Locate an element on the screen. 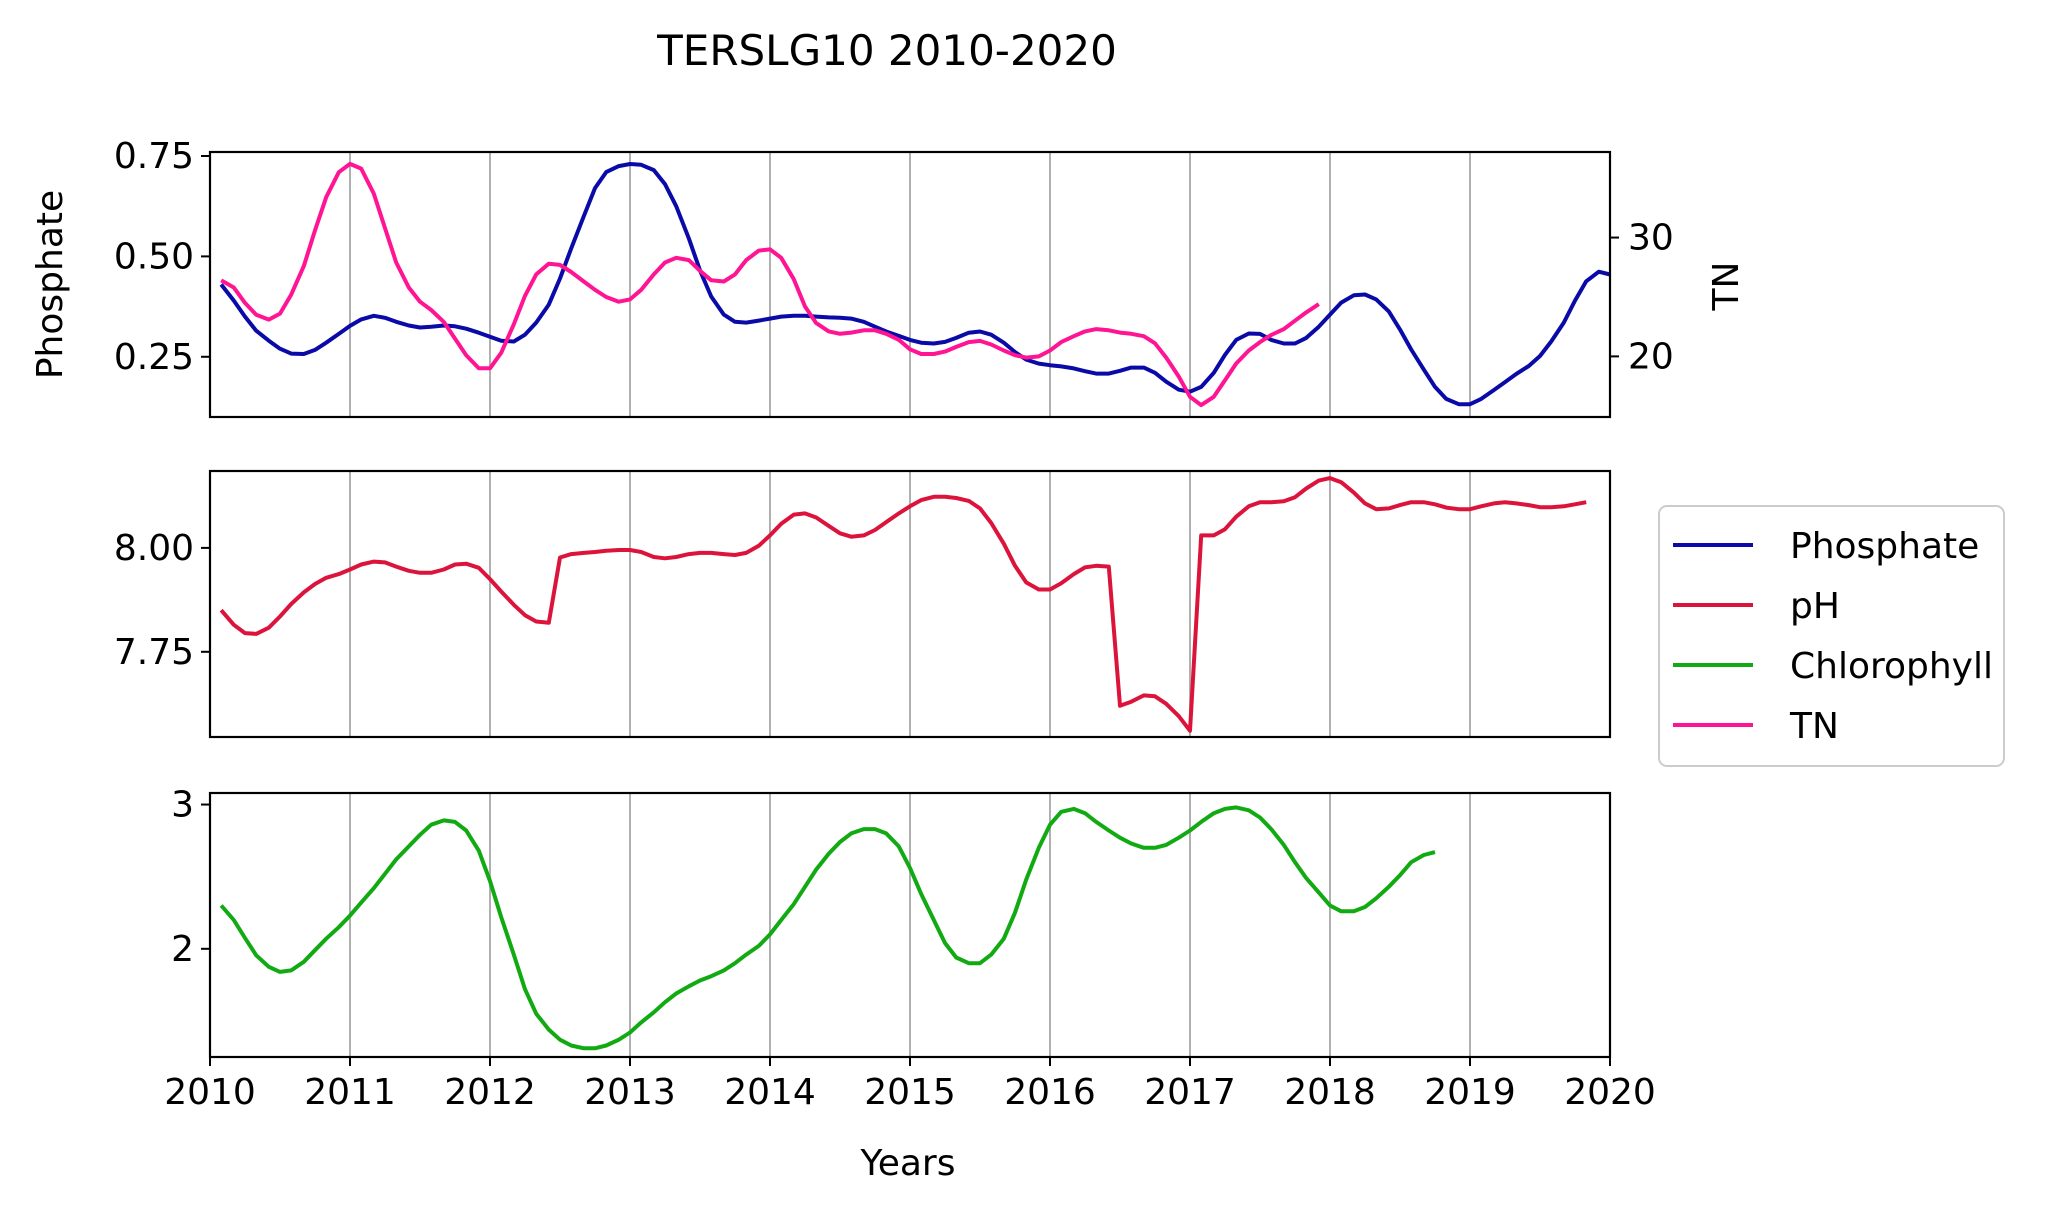 The image size is (2062, 1216). right-y-axis-title: TN is located at coordinates (1726, 287).